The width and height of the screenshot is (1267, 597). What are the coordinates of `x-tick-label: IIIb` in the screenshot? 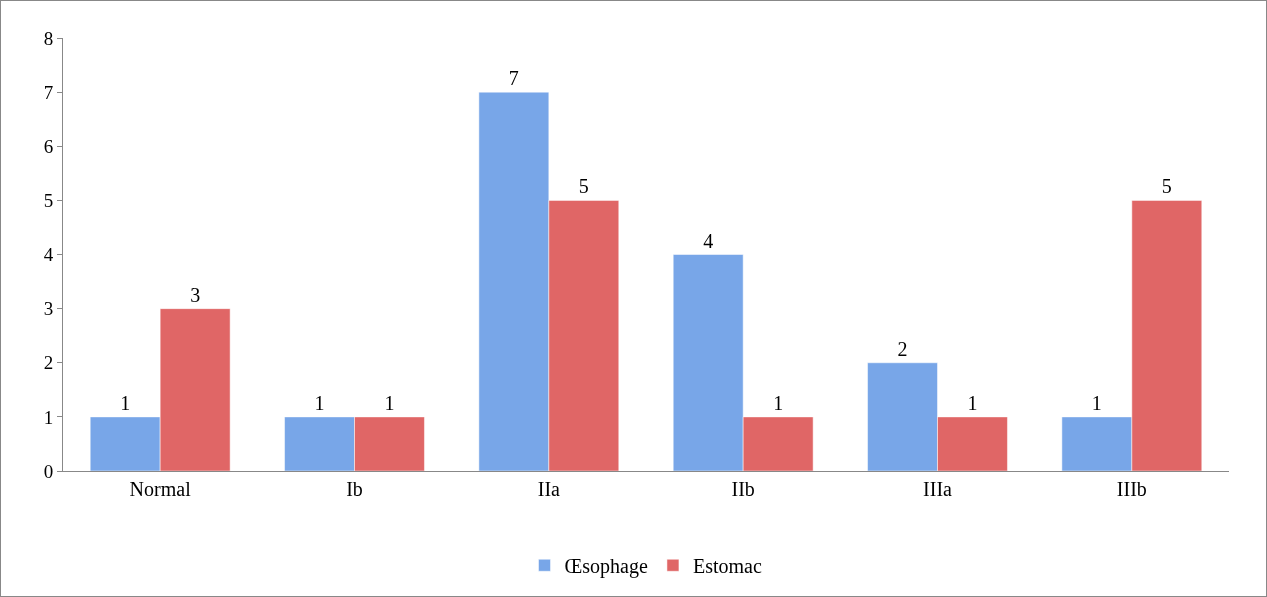 It's located at (1131, 489).